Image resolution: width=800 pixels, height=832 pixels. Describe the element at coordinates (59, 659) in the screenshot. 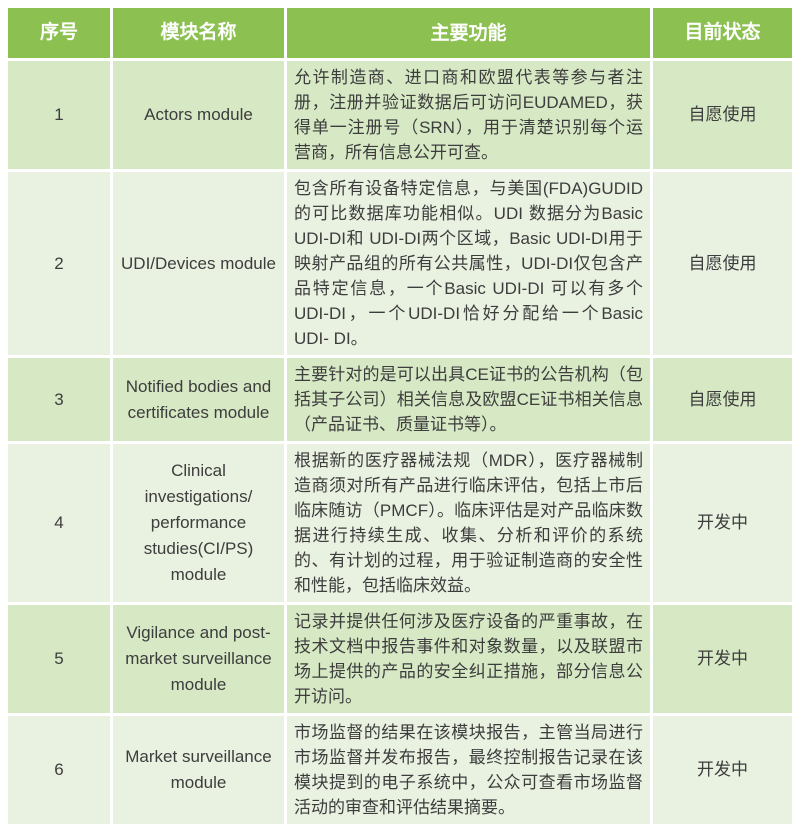

I see `row-number: 5` at that location.